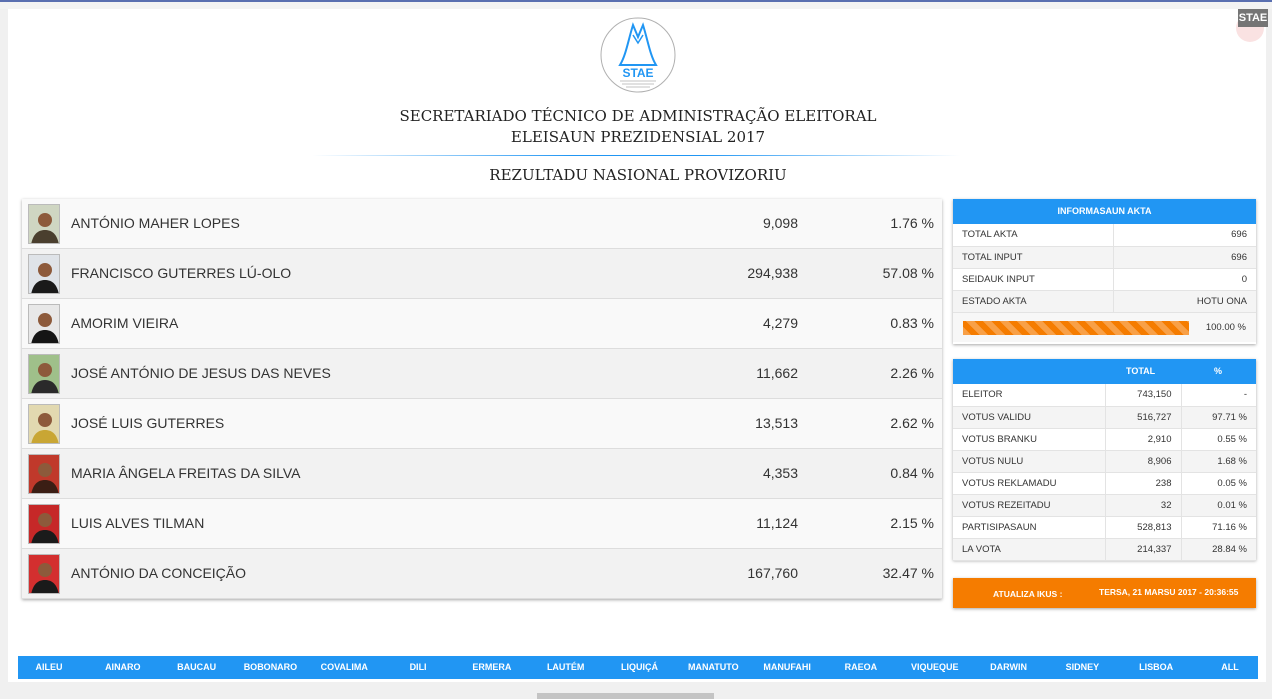 This screenshot has width=1272, height=699. What do you see at coordinates (148, 423) in the screenshot?
I see `candidate-name: JOSÉ LUIS GUTERRES` at bounding box center [148, 423].